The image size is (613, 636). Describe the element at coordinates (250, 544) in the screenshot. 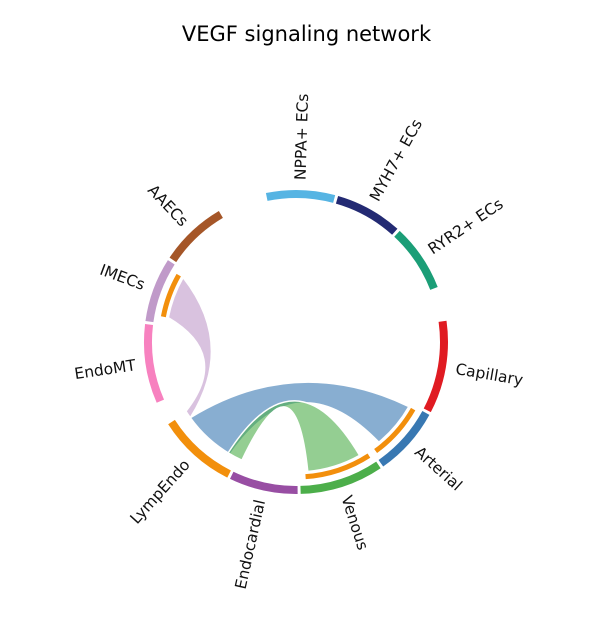

I see `segment-label-endocardial: Endocardial` at that location.